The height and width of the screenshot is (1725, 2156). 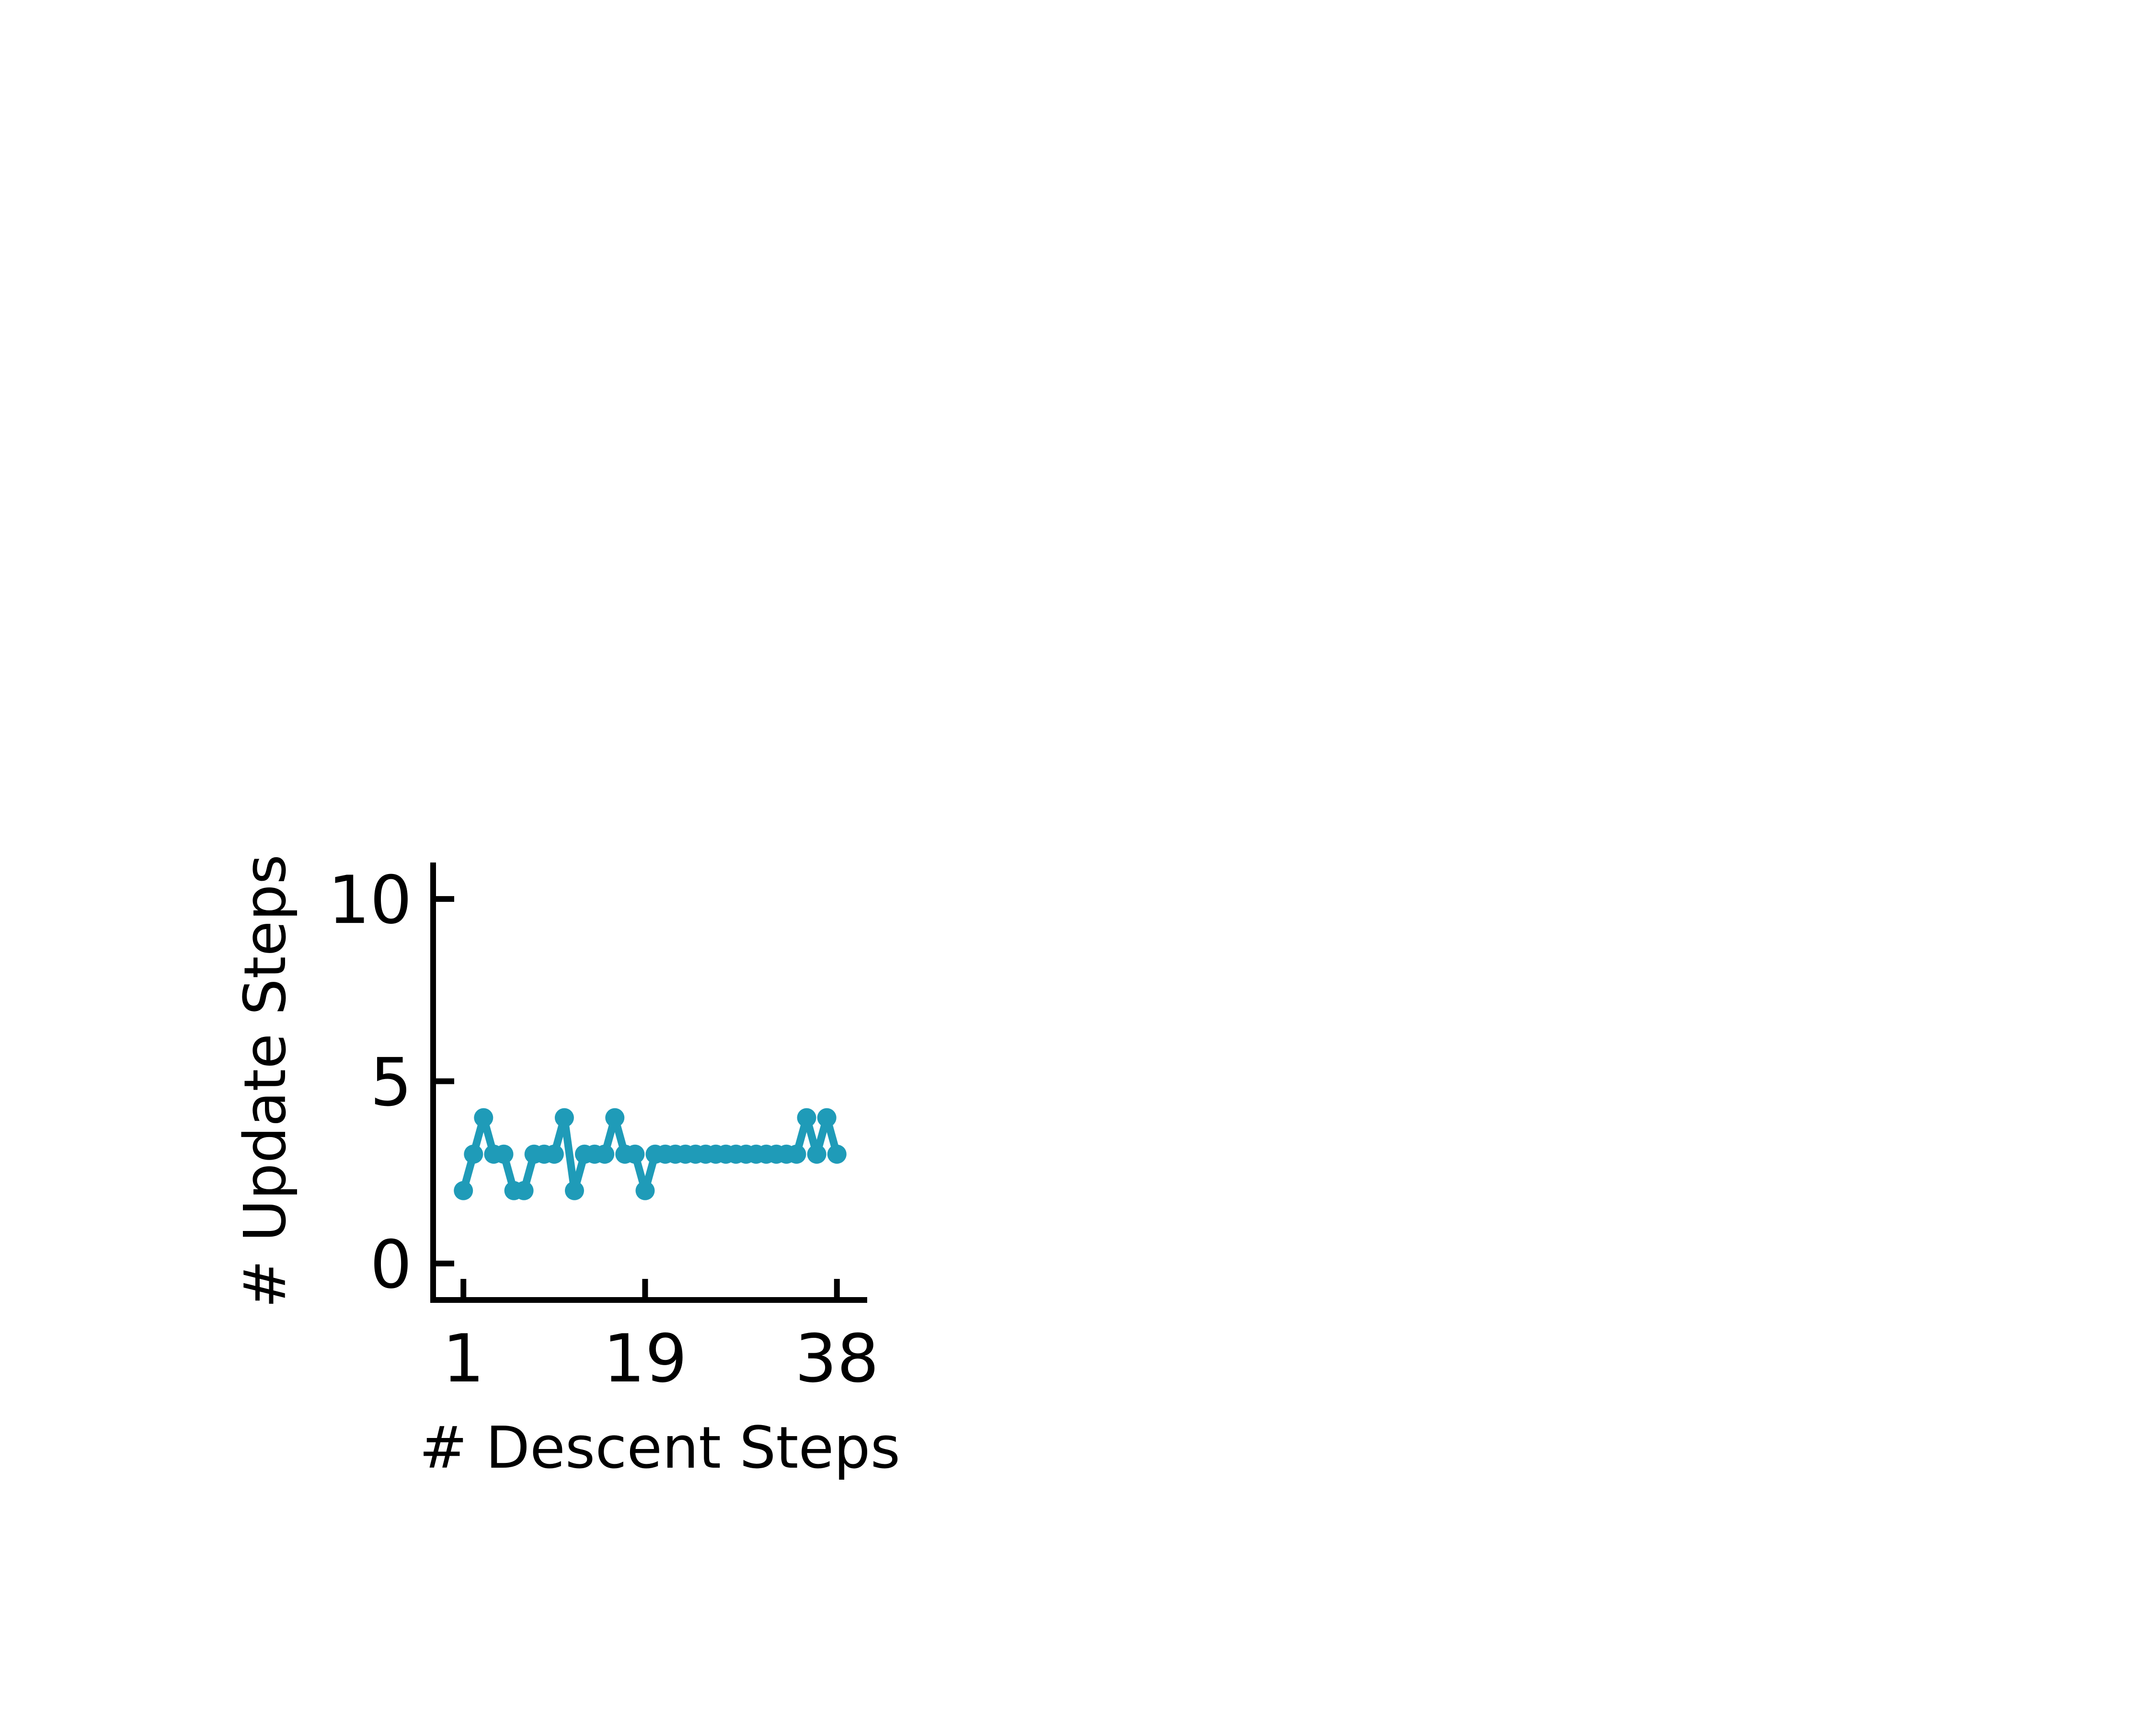 What do you see at coordinates (370, 900) in the screenshot?
I see `y-tick-label: 10` at bounding box center [370, 900].